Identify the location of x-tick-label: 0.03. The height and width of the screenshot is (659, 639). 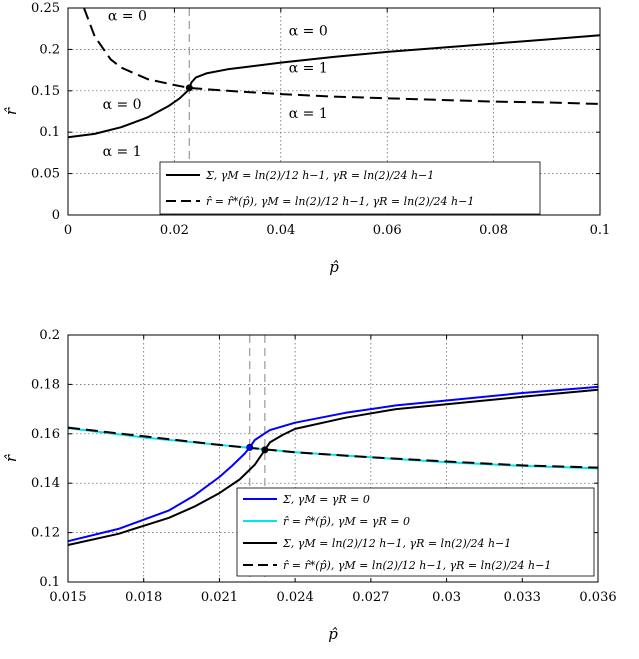
(446, 597).